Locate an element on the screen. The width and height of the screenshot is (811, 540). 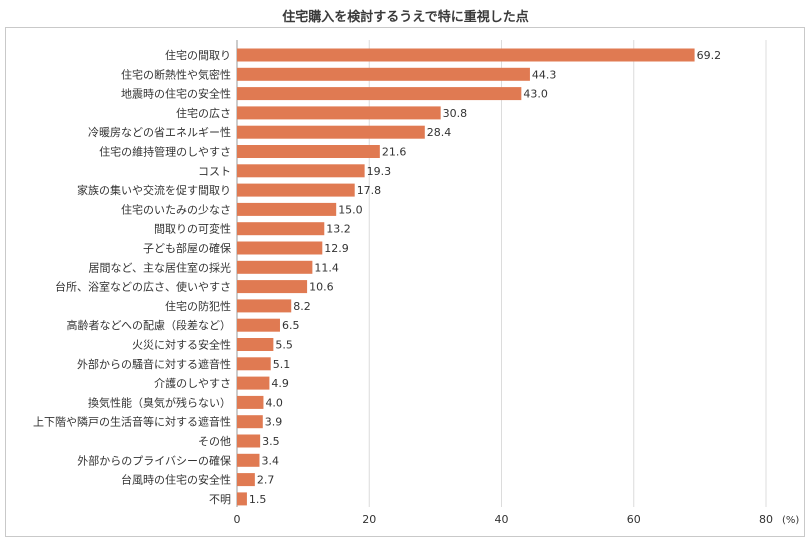
category-label: 住宅のいたみの少なさ is located at coordinates (176, 209).